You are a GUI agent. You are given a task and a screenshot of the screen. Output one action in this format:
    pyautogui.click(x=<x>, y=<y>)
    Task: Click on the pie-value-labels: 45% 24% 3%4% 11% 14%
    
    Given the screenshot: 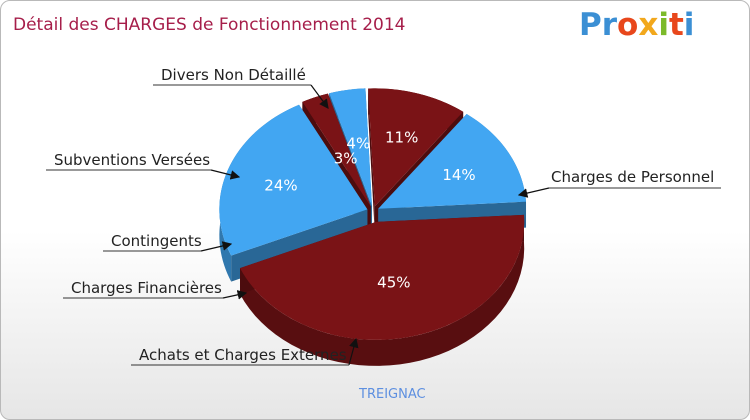 What is the action you would take?
    pyautogui.click(x=369, y=209)
    